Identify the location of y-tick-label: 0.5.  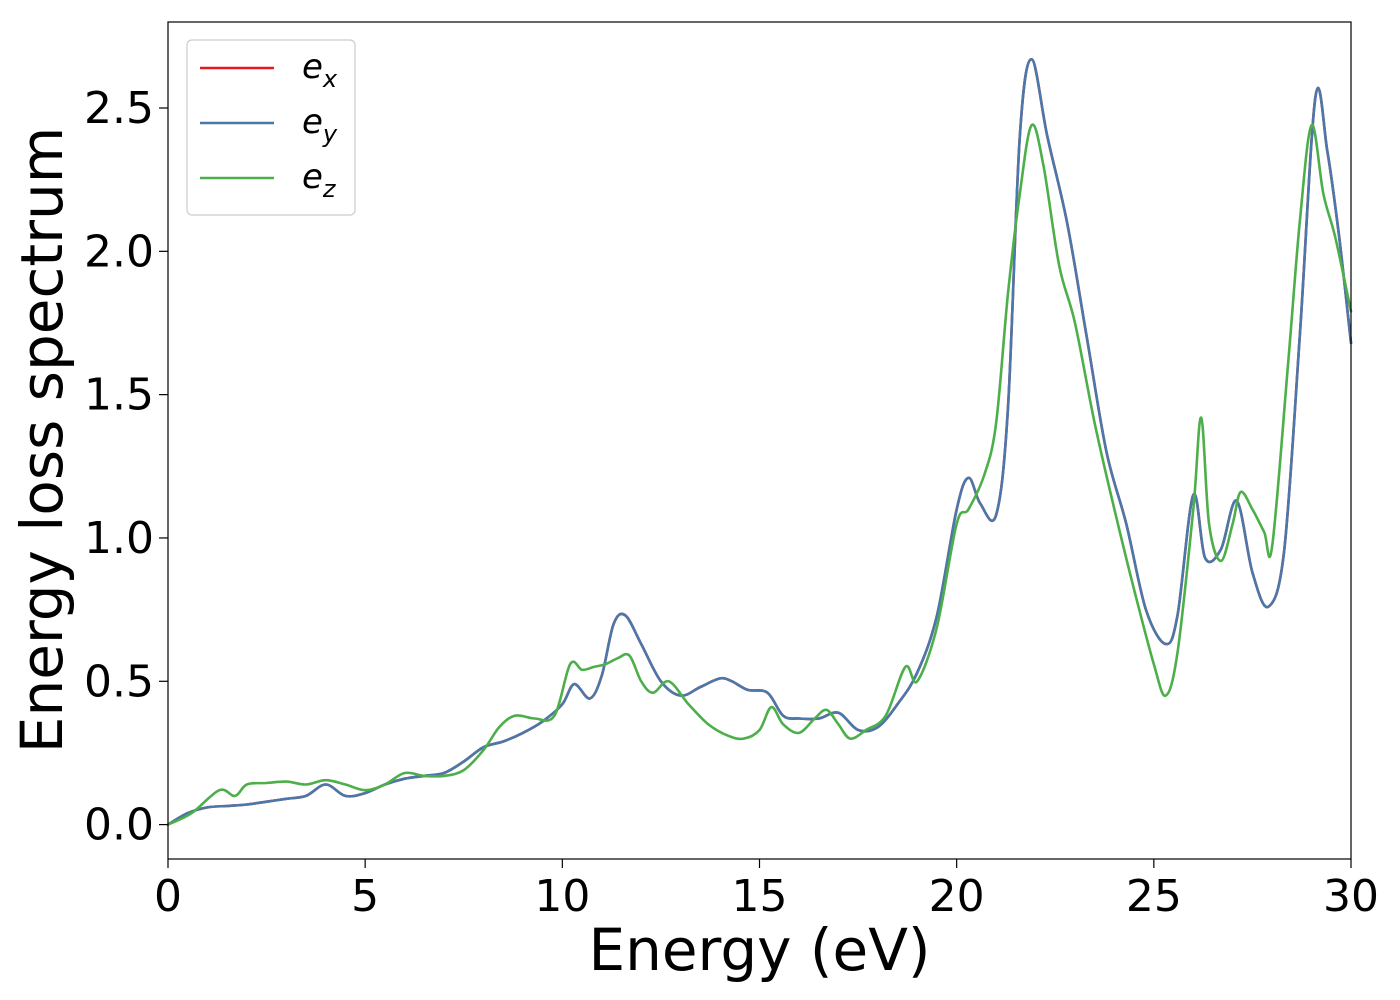
(119, 681).